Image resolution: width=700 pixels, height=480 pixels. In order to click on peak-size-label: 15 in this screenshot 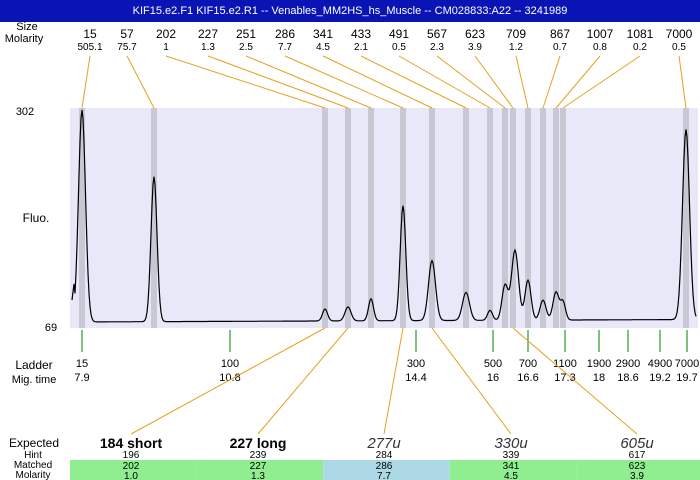, I will do `click(90, 34)`.